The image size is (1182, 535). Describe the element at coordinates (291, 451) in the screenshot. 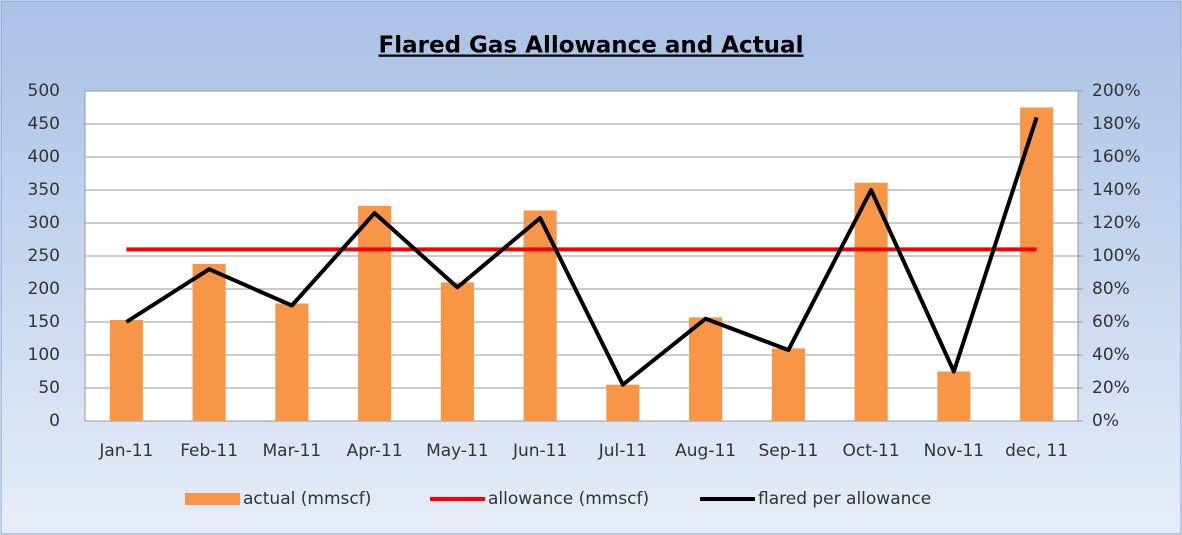

I see `x-tick-label: Mar-11` at that location.